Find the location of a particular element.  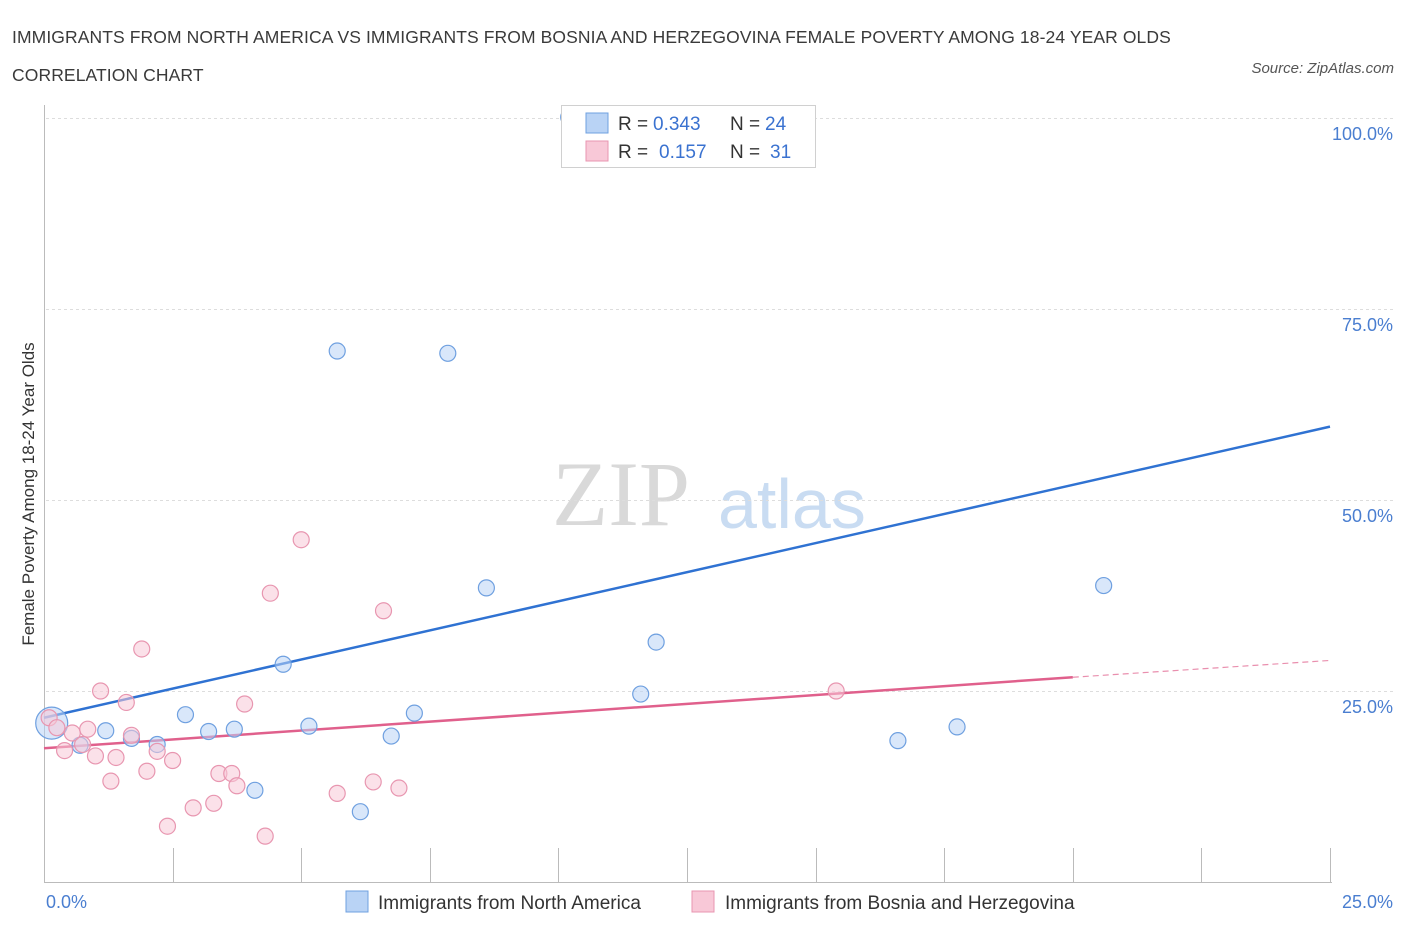

legend-key-north-america is located at coordinates (357, 901).